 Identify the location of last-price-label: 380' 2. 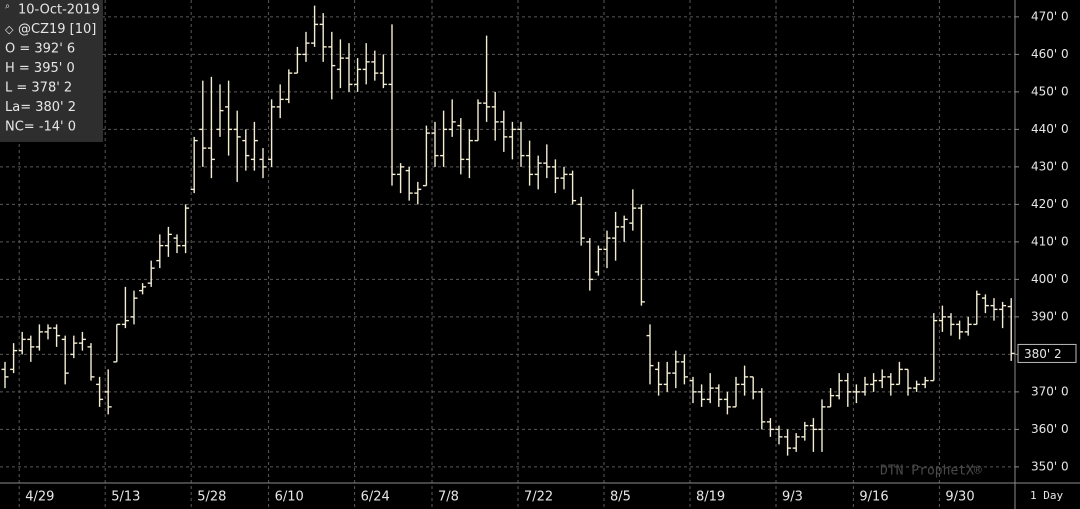
(1043, 354).